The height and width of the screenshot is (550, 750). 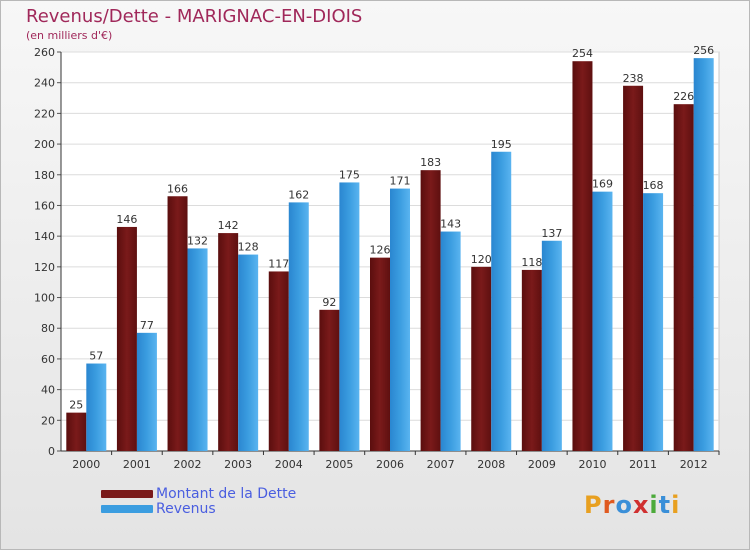 I want to click on data-label-dette: 142, so click(x=228, y=225).